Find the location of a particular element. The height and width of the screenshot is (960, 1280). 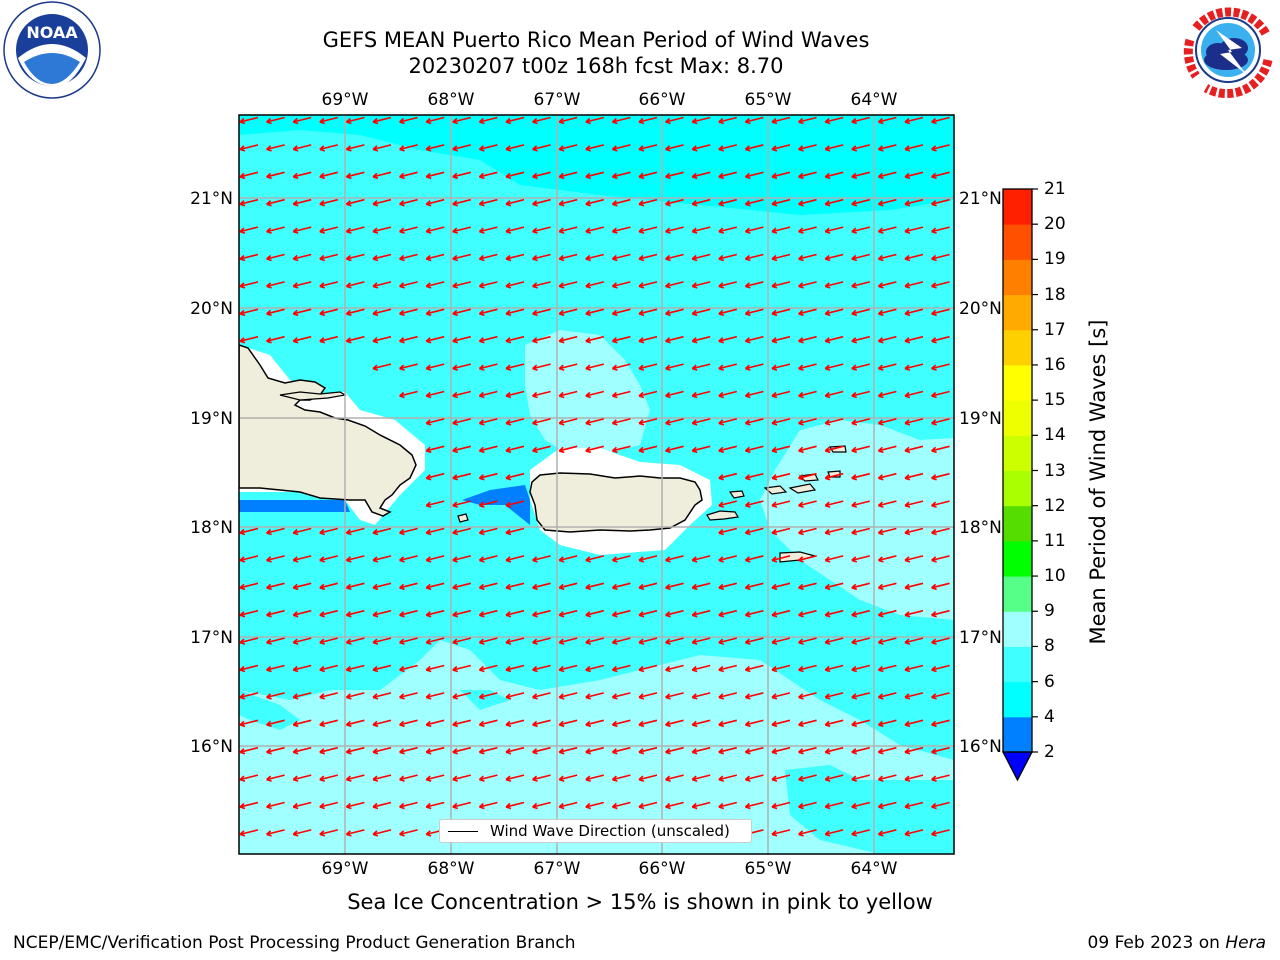

lat-label-16n-left: 16°N is located at coordinates (211, 747).